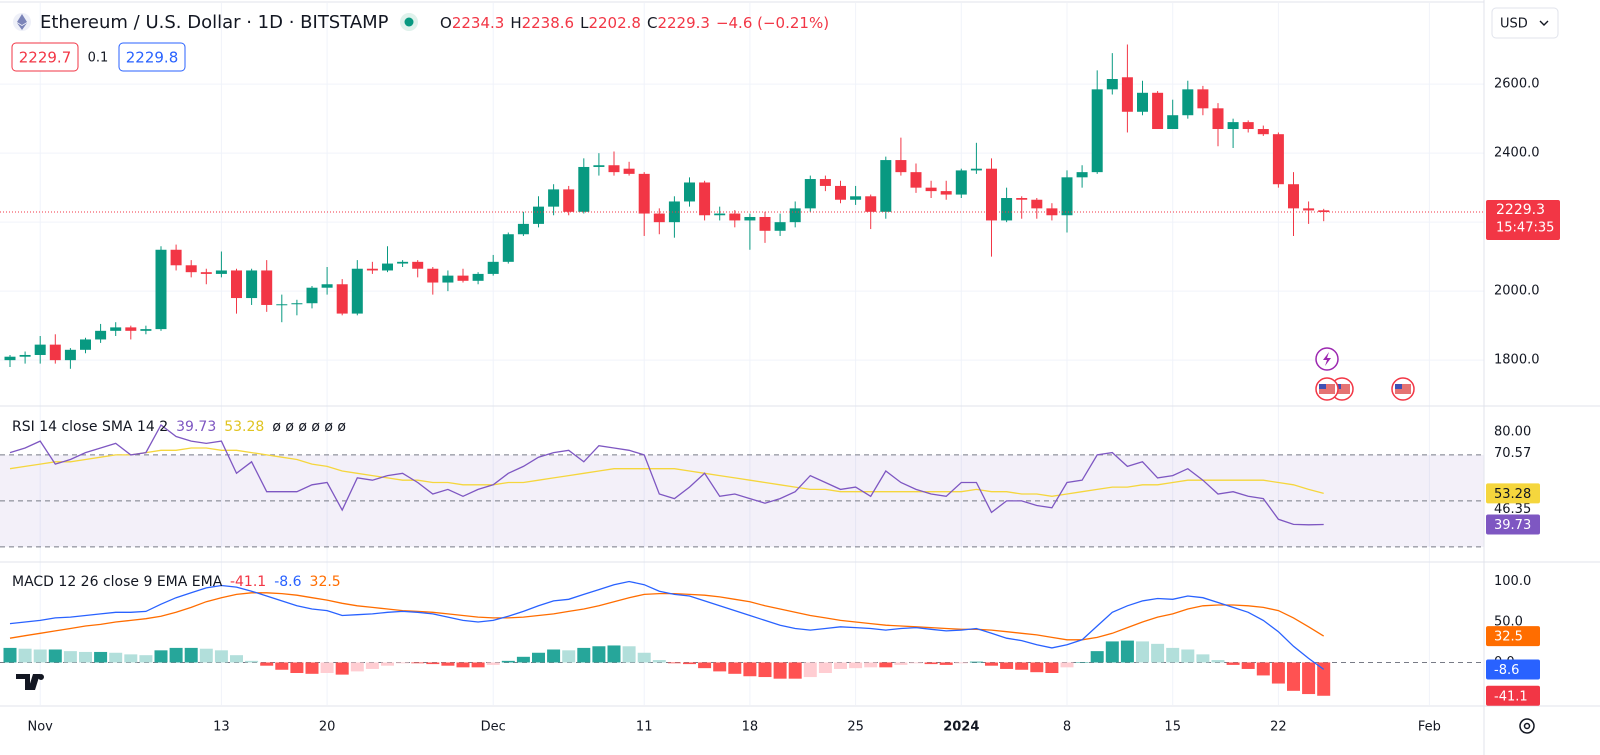 The height and width of the screenshot is (755, 1600). What do you see at coordinates (176, 582) in the screenshot?
I see `macd-legend: MACD 12 26 close 9 EMA EMA -41.1 -8.6 32.5` at bounding box center [176, 582].